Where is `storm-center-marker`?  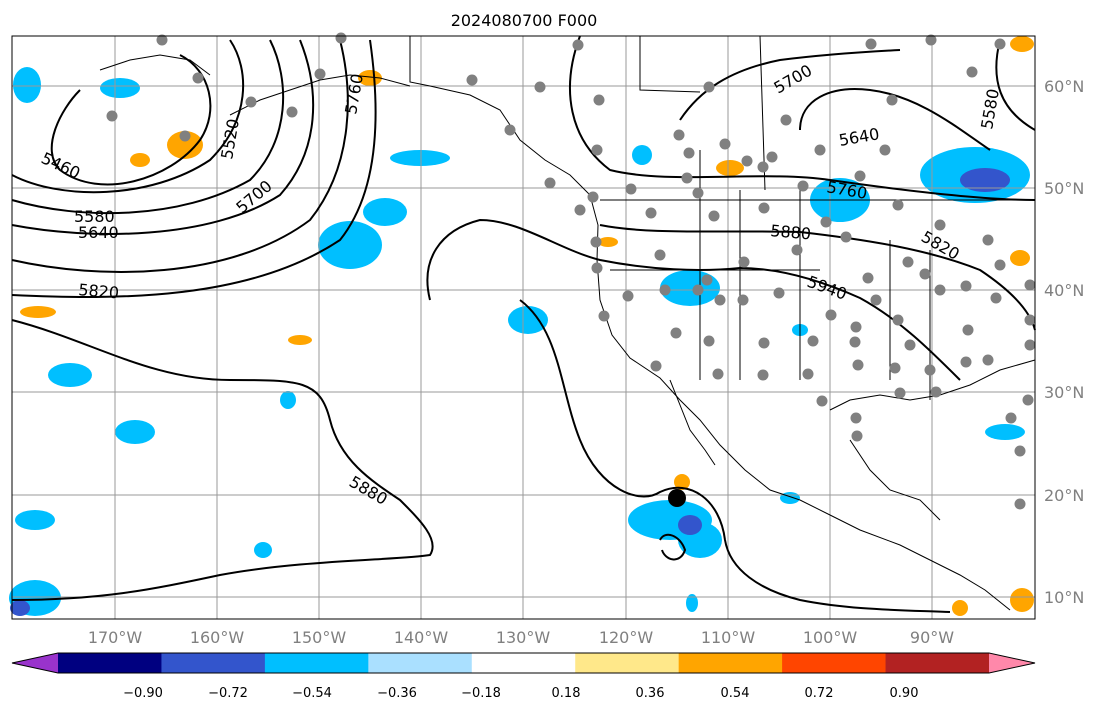
storm-center-marker is located at coordinates (677, 498).